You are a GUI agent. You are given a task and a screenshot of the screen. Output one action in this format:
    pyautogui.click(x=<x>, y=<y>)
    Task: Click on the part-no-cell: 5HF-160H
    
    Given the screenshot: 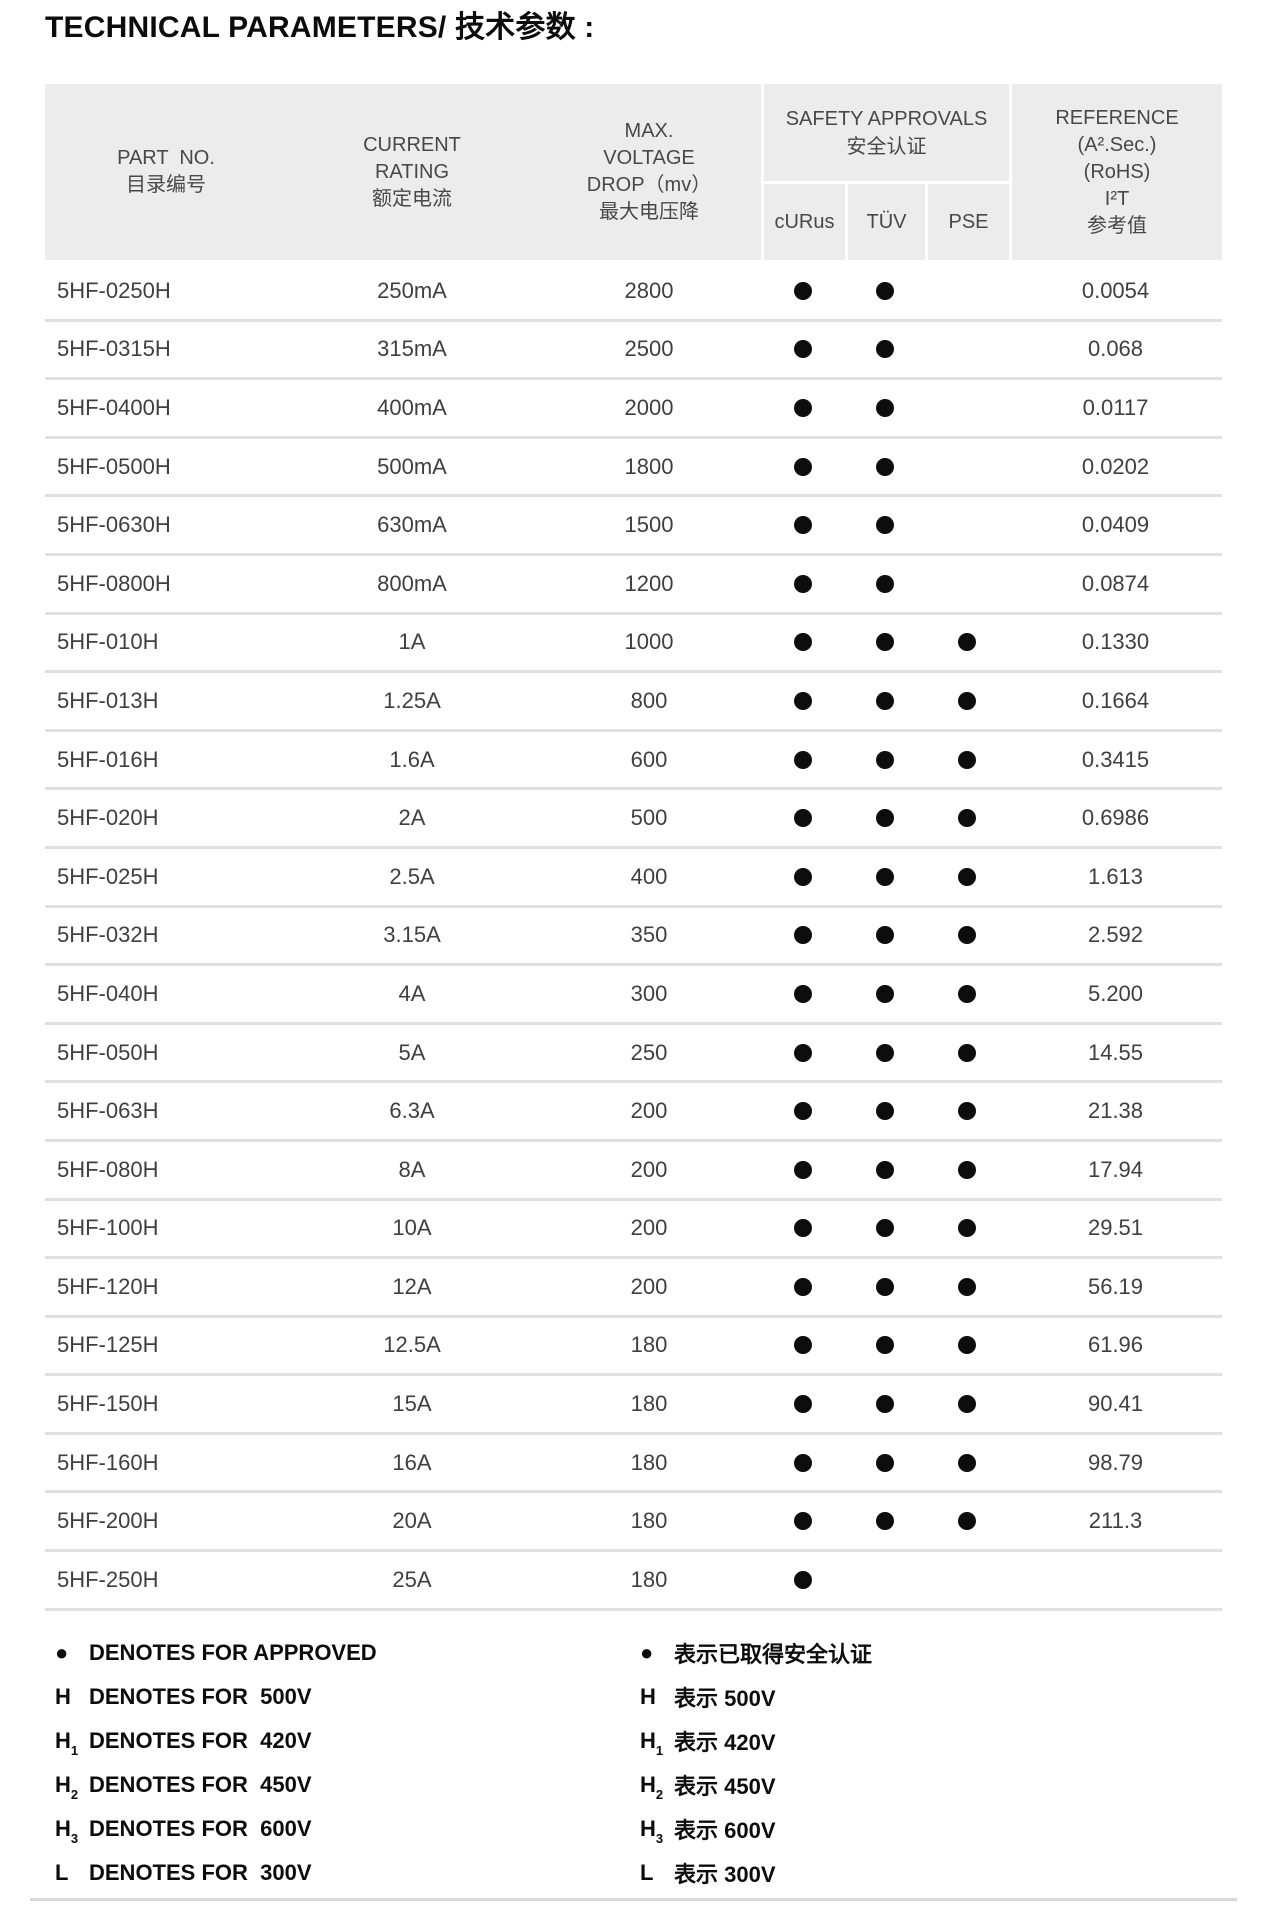 What is the action you would take?
    pyautogui.click(x=108, y=1462)
    